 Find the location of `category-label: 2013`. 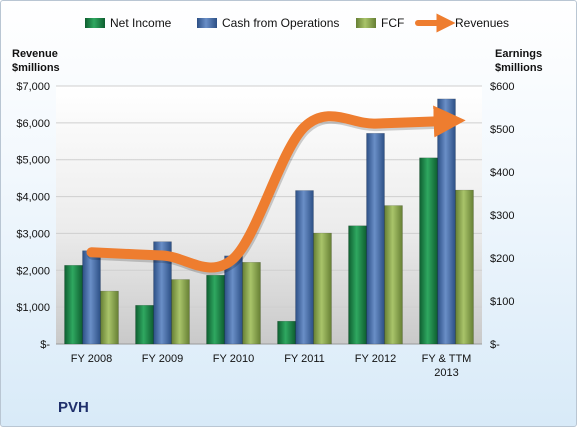

category-label: 2013 is located at coordinates (446, 373).